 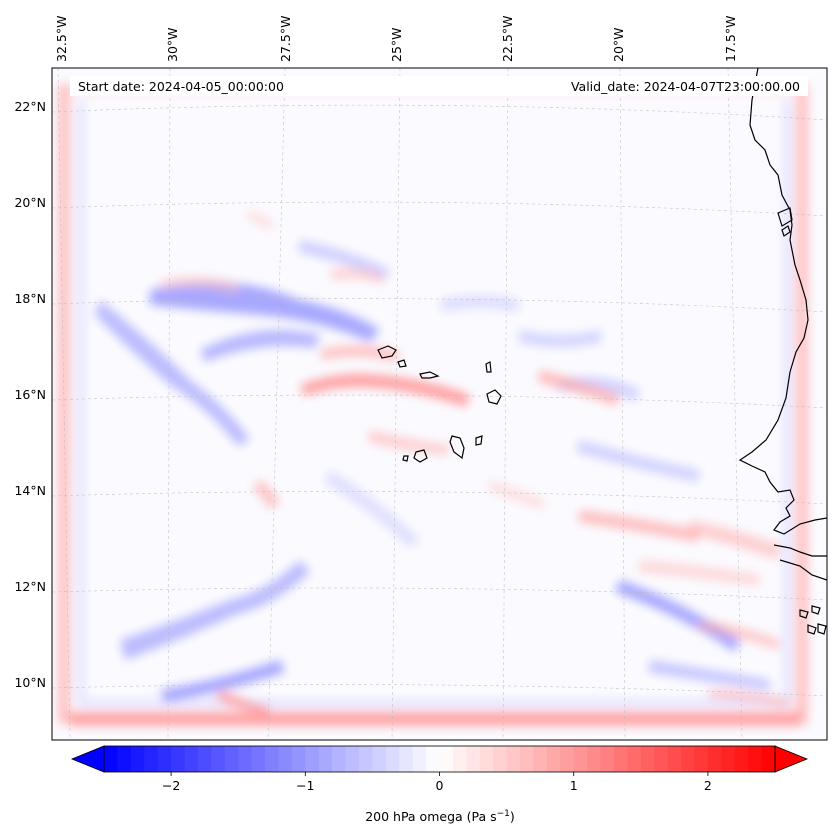 What do you see at coordinates (813, 620) in the screenshot?
I see `bijagos-islands` at bounding box center [813, 620].